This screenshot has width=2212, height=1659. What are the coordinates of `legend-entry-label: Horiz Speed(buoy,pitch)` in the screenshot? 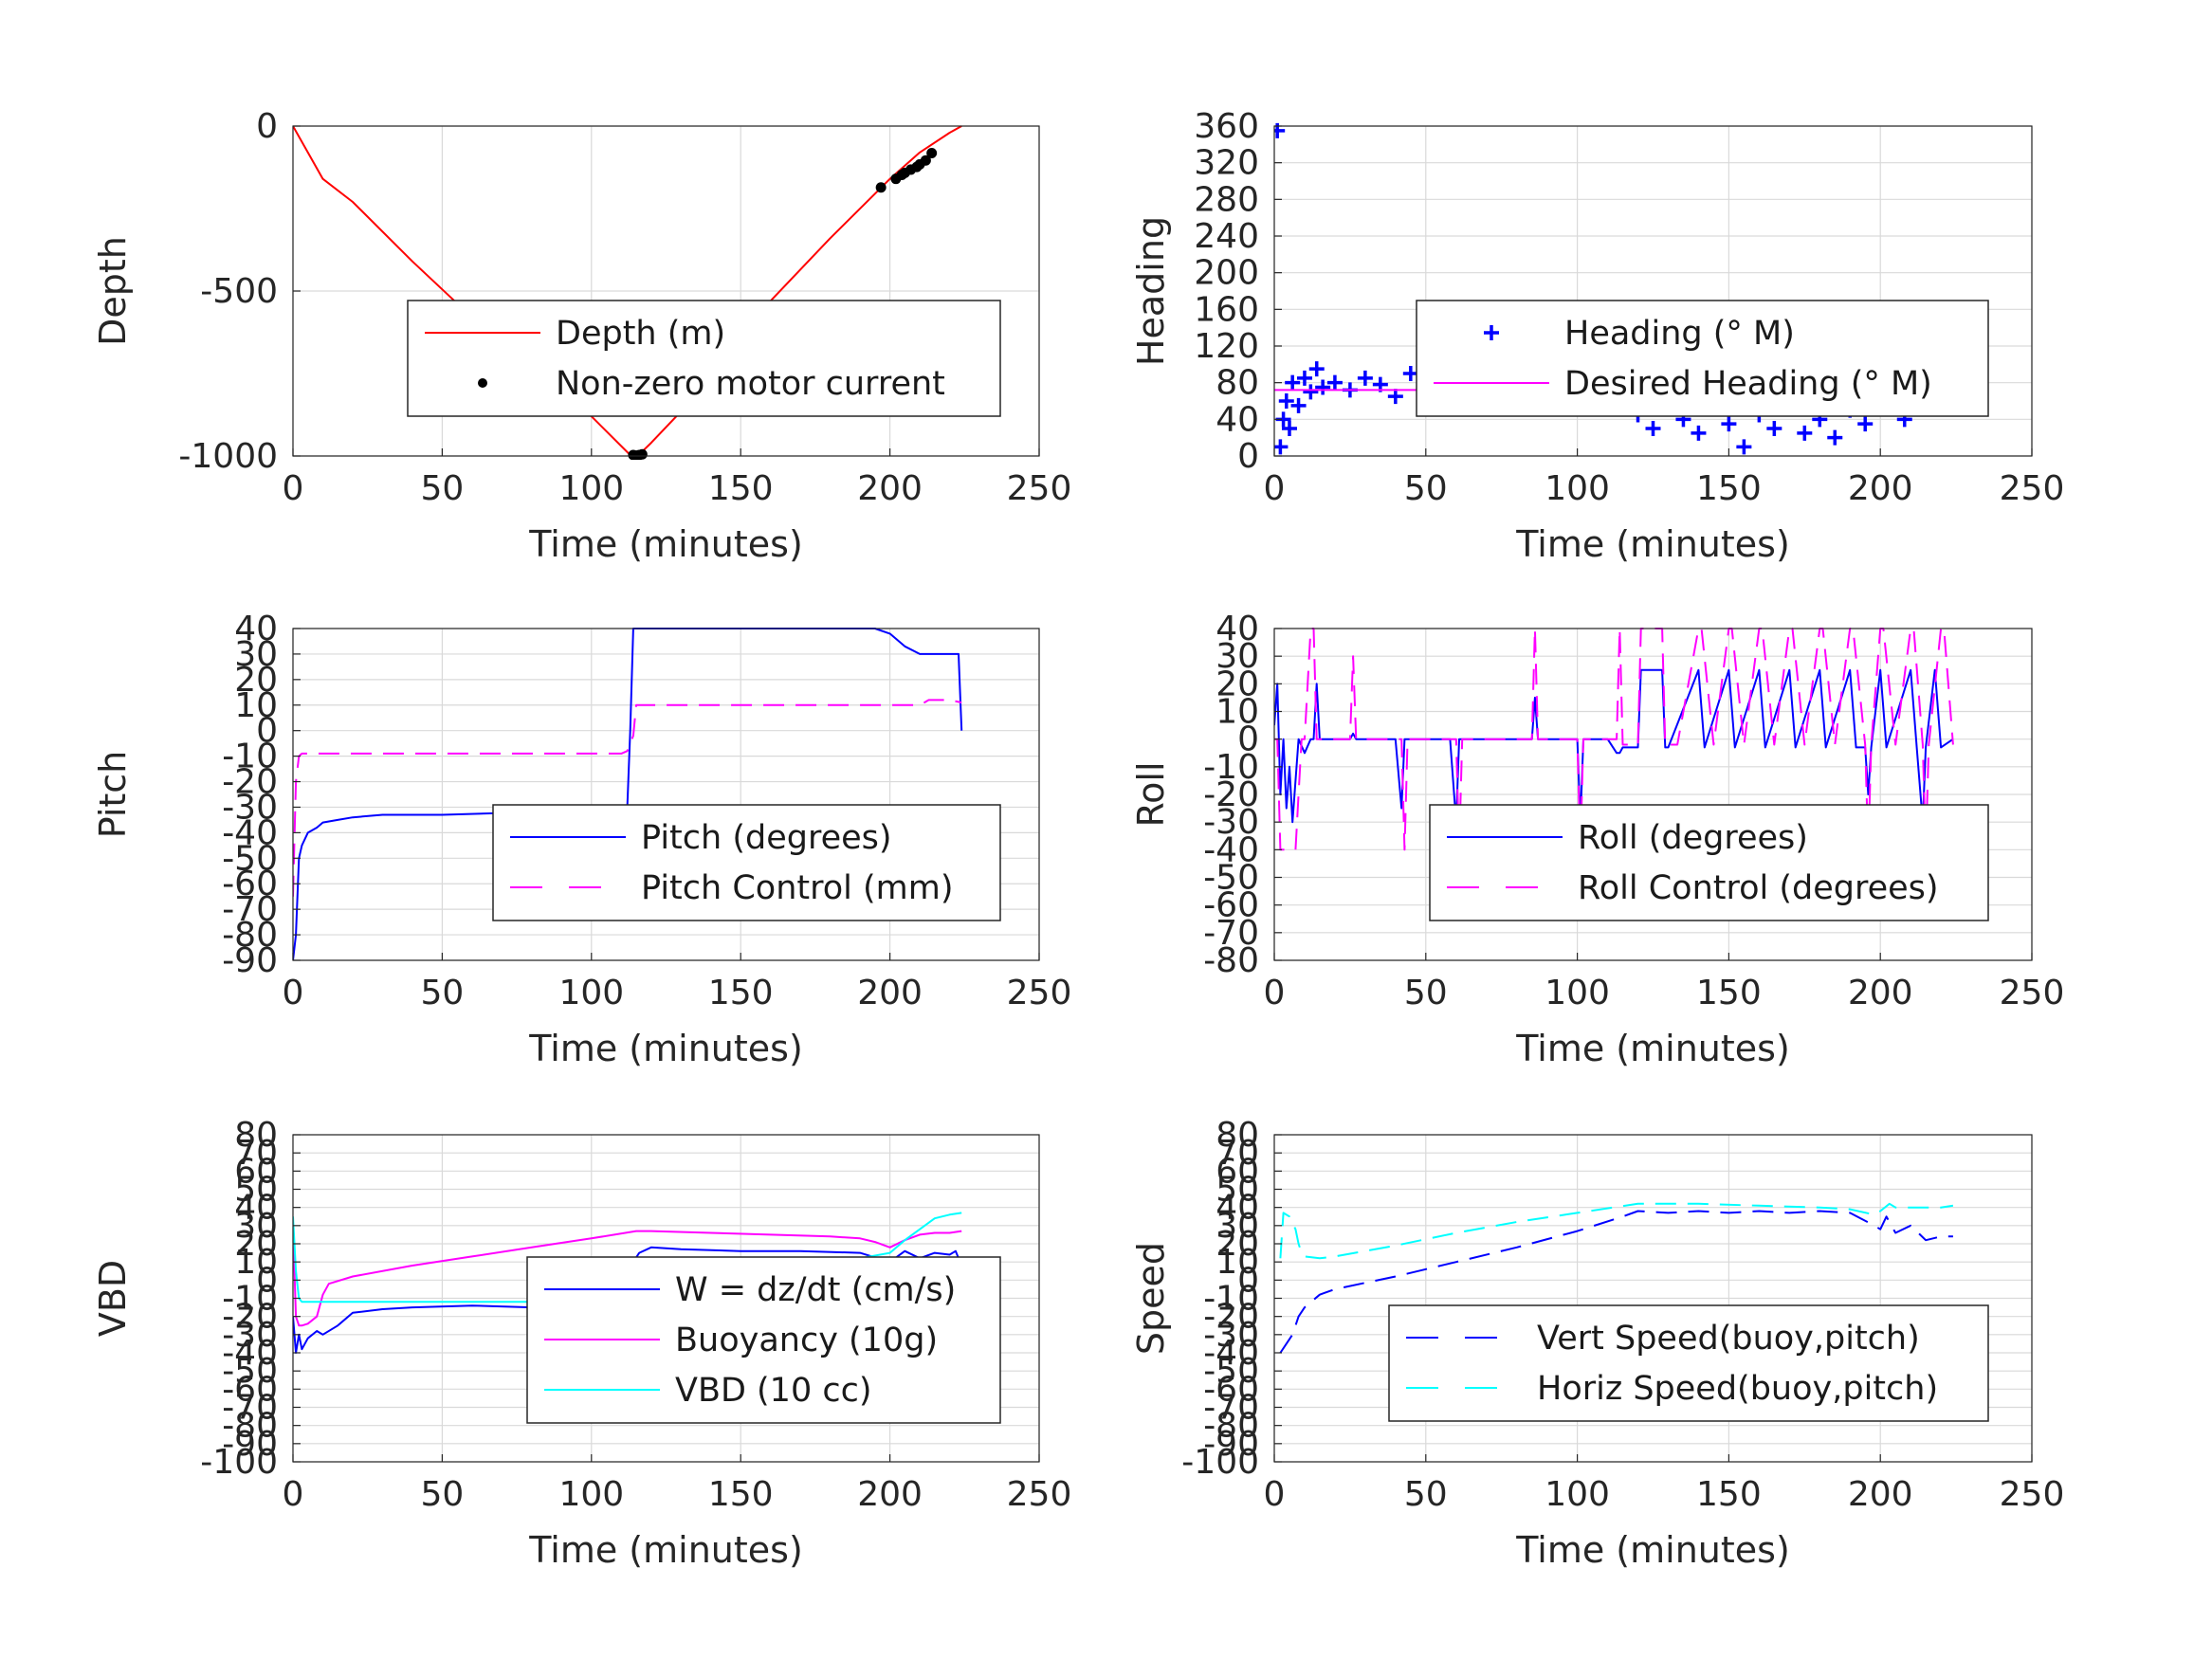 It's located at (1737, 1389).